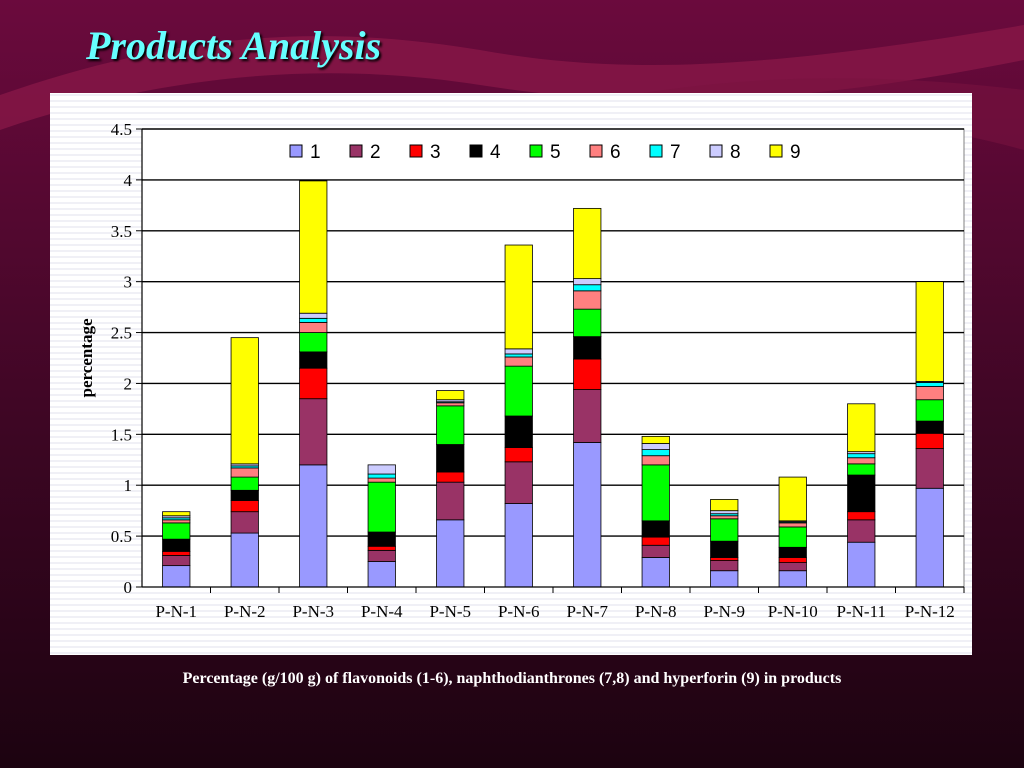 The height and width of the screenshot is (768, 1024). What do you see at coordinates (615, 152) in the screenshot?
I see `legend-label-6: 6` at bounding box center [615, 152].